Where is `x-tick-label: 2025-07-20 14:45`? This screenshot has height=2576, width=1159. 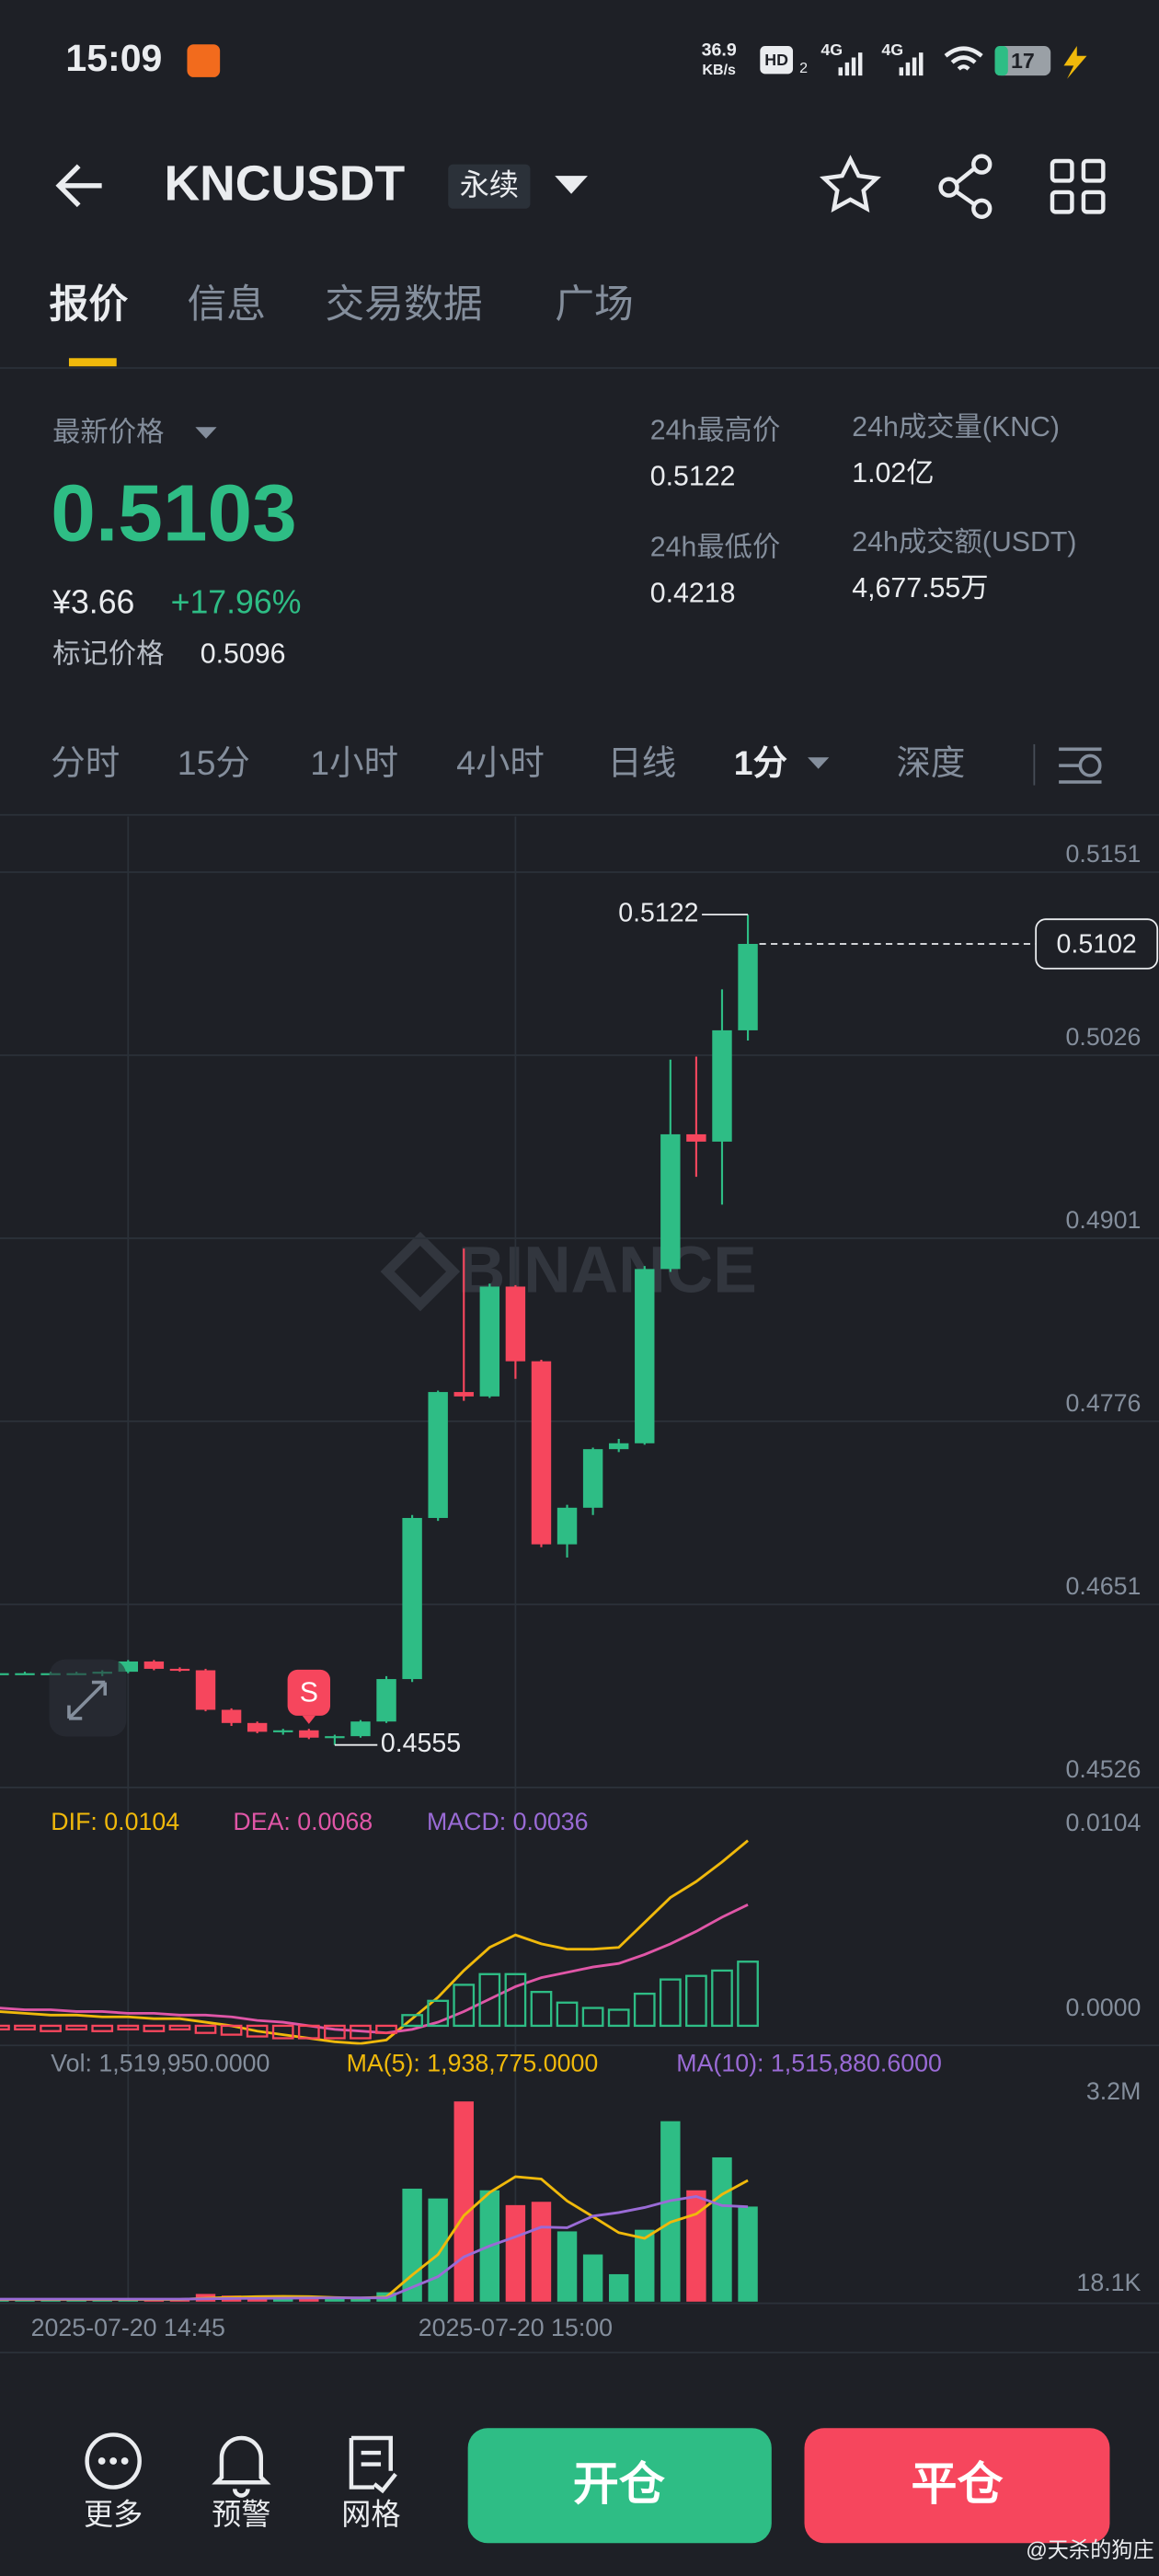 x-tick-label: 2025-07-20 14:45 is located at coordinates (128, 2327).